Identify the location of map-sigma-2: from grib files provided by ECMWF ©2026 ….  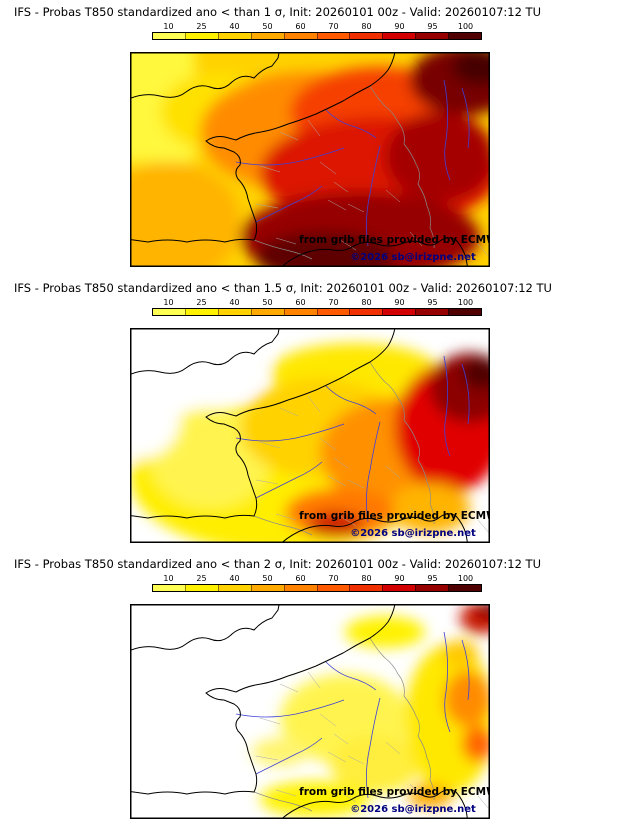
(310, 711).